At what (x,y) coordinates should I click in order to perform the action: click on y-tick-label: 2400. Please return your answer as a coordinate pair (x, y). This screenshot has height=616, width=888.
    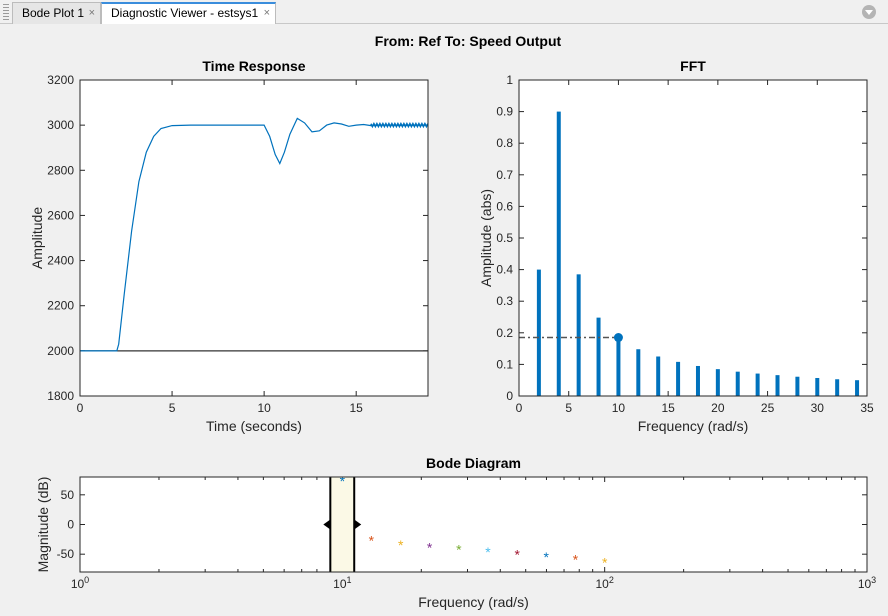
    Looking at the image, I should click on (60, 261).